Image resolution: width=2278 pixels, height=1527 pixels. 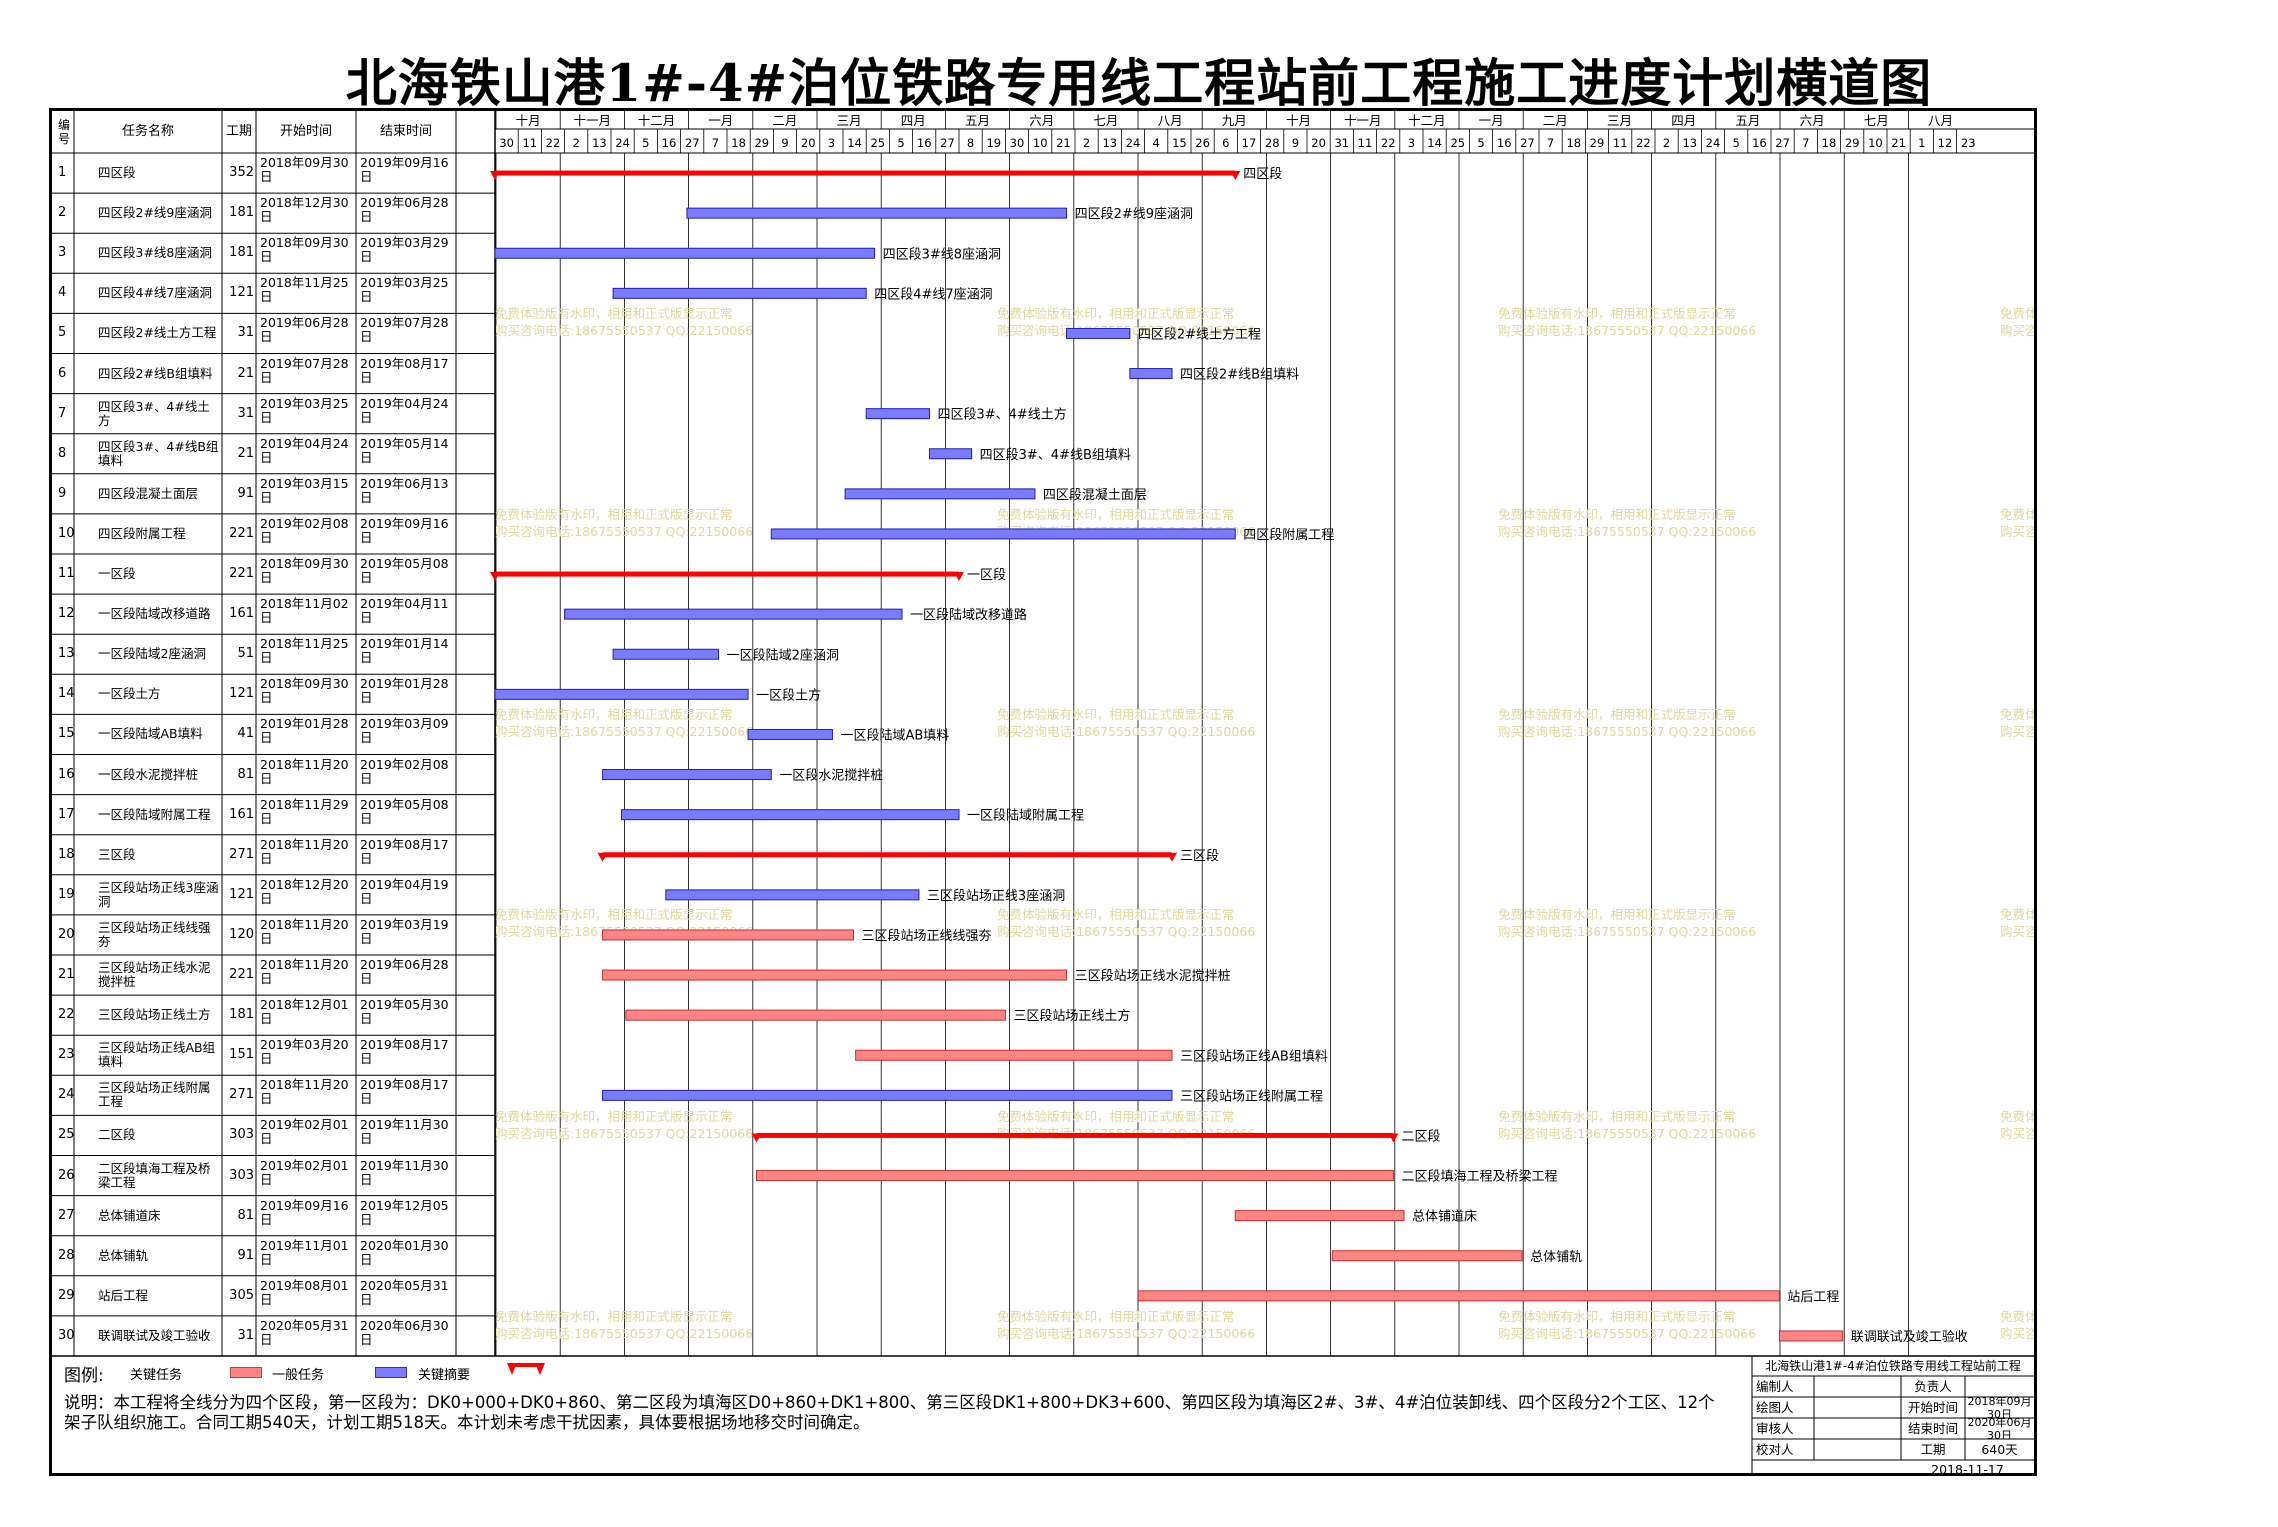 What do you see at coordinates (123, 1255) in the screenshot?
I see `task-name: 总体铺轨` at bounding box center [123, 1255].